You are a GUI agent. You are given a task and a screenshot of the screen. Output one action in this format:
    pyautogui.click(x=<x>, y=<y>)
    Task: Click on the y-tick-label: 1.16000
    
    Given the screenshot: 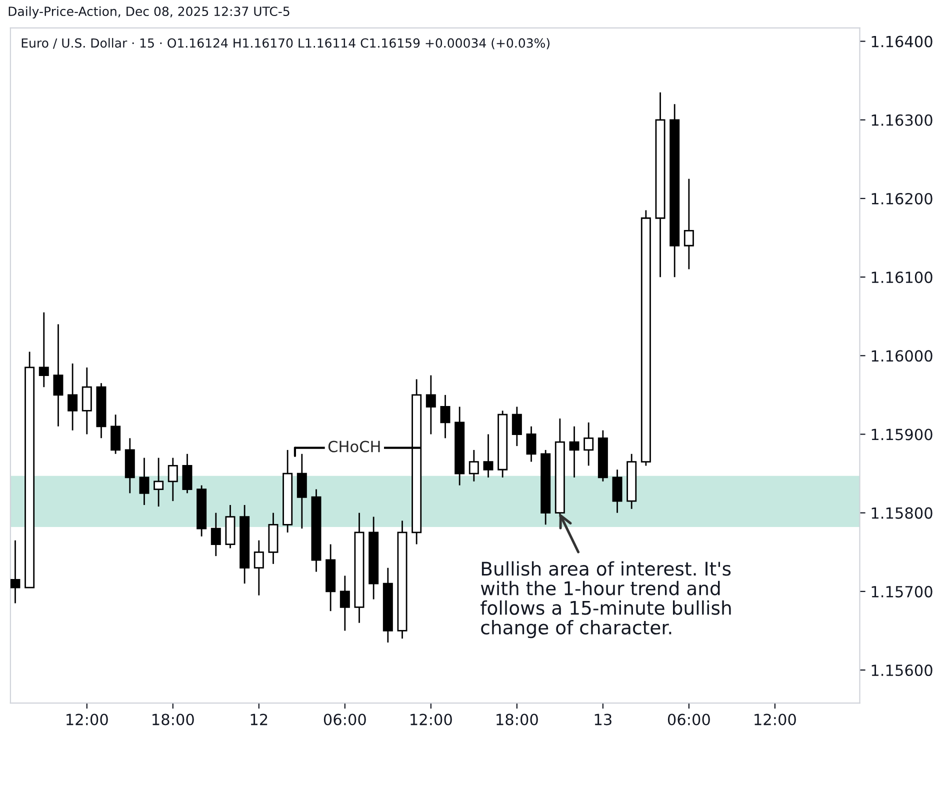 What is the action you would take?
    pyautogui.click(x=902, y=356)
    